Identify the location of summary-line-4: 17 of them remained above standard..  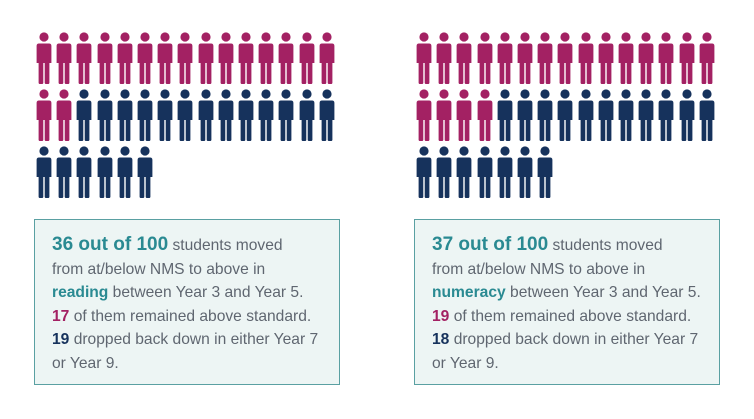
(187, 317).